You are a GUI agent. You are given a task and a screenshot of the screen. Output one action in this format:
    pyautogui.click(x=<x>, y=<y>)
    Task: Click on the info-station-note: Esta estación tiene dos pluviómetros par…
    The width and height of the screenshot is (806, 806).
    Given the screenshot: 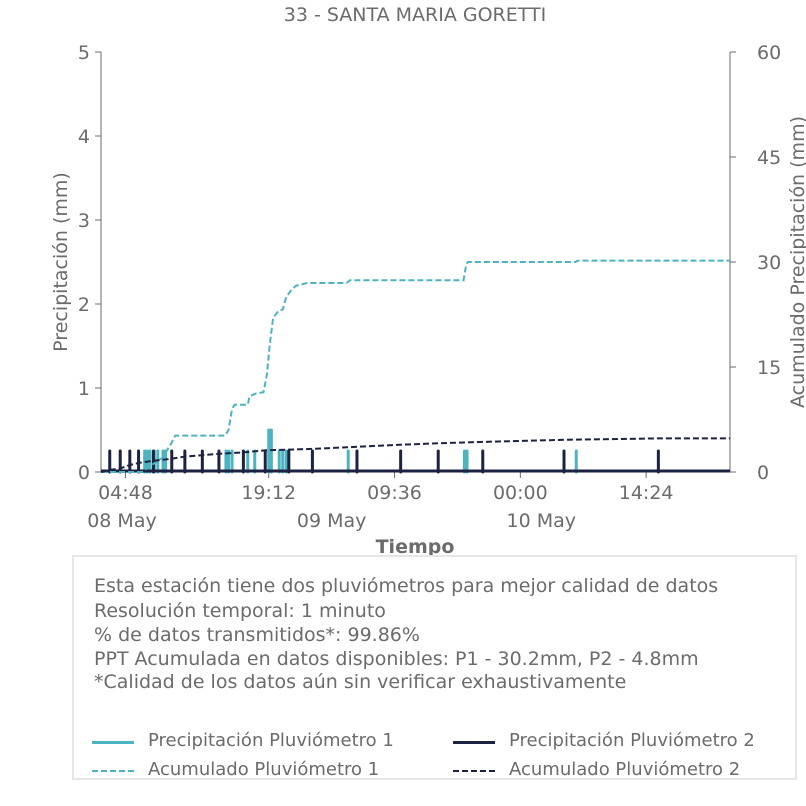 What is the action you would take?
    pyautogui.click(x=406, y=586)
    